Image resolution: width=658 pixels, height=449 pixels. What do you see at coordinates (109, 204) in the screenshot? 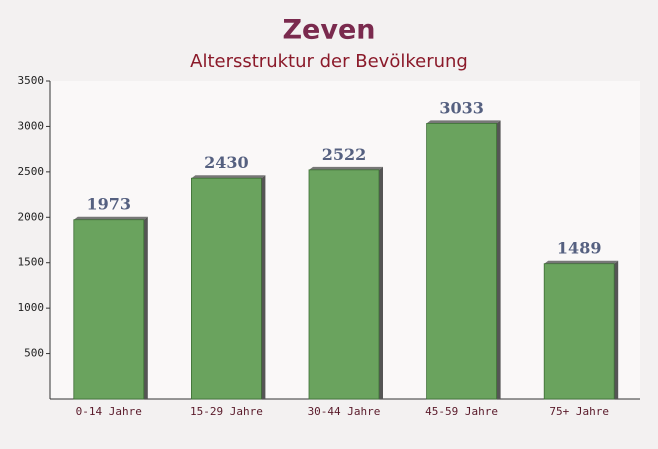
I see `value-label: 1973` at bounding box center [109, 204].